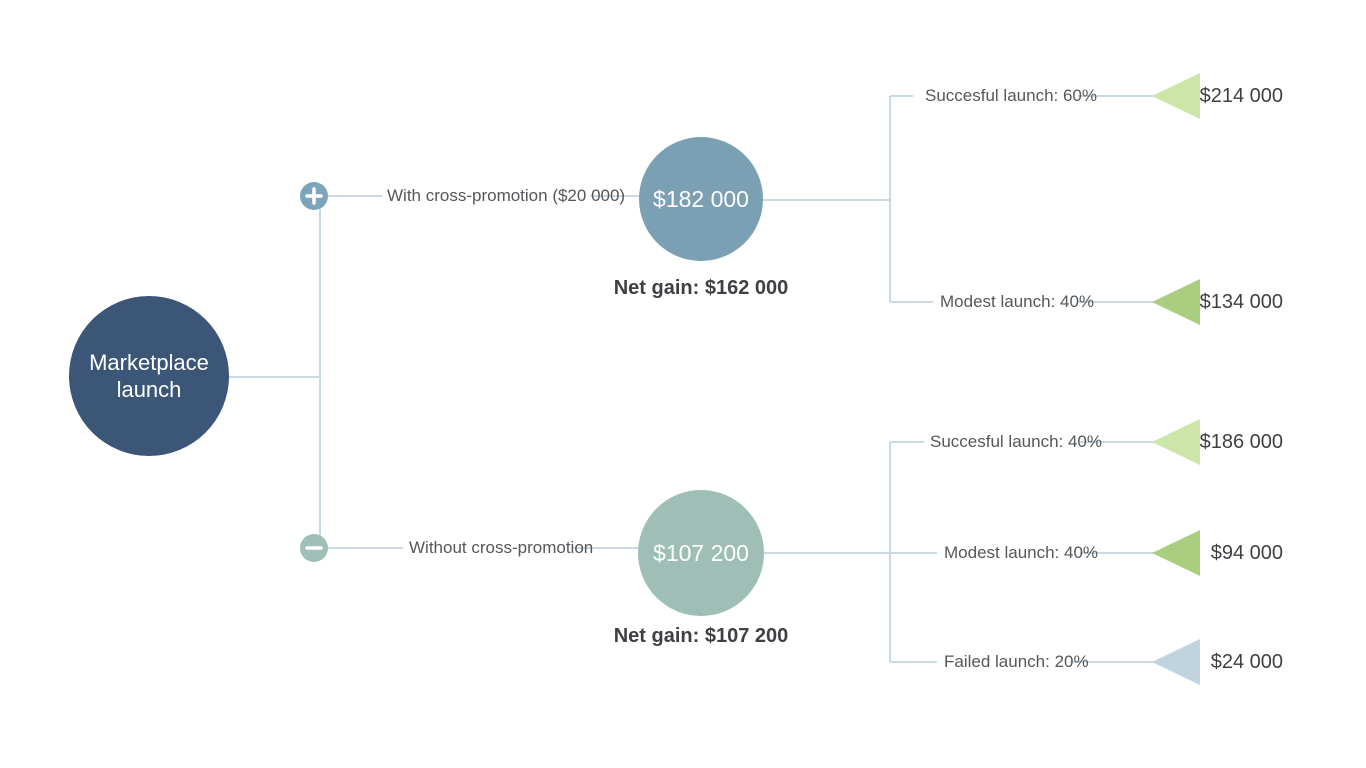  What do you see at coordinates (506, 195) in the screenshot?
I see `branch-label-with-cross-promotion: With cross-promotion ($20 000)` at bounding box center [506, 195].